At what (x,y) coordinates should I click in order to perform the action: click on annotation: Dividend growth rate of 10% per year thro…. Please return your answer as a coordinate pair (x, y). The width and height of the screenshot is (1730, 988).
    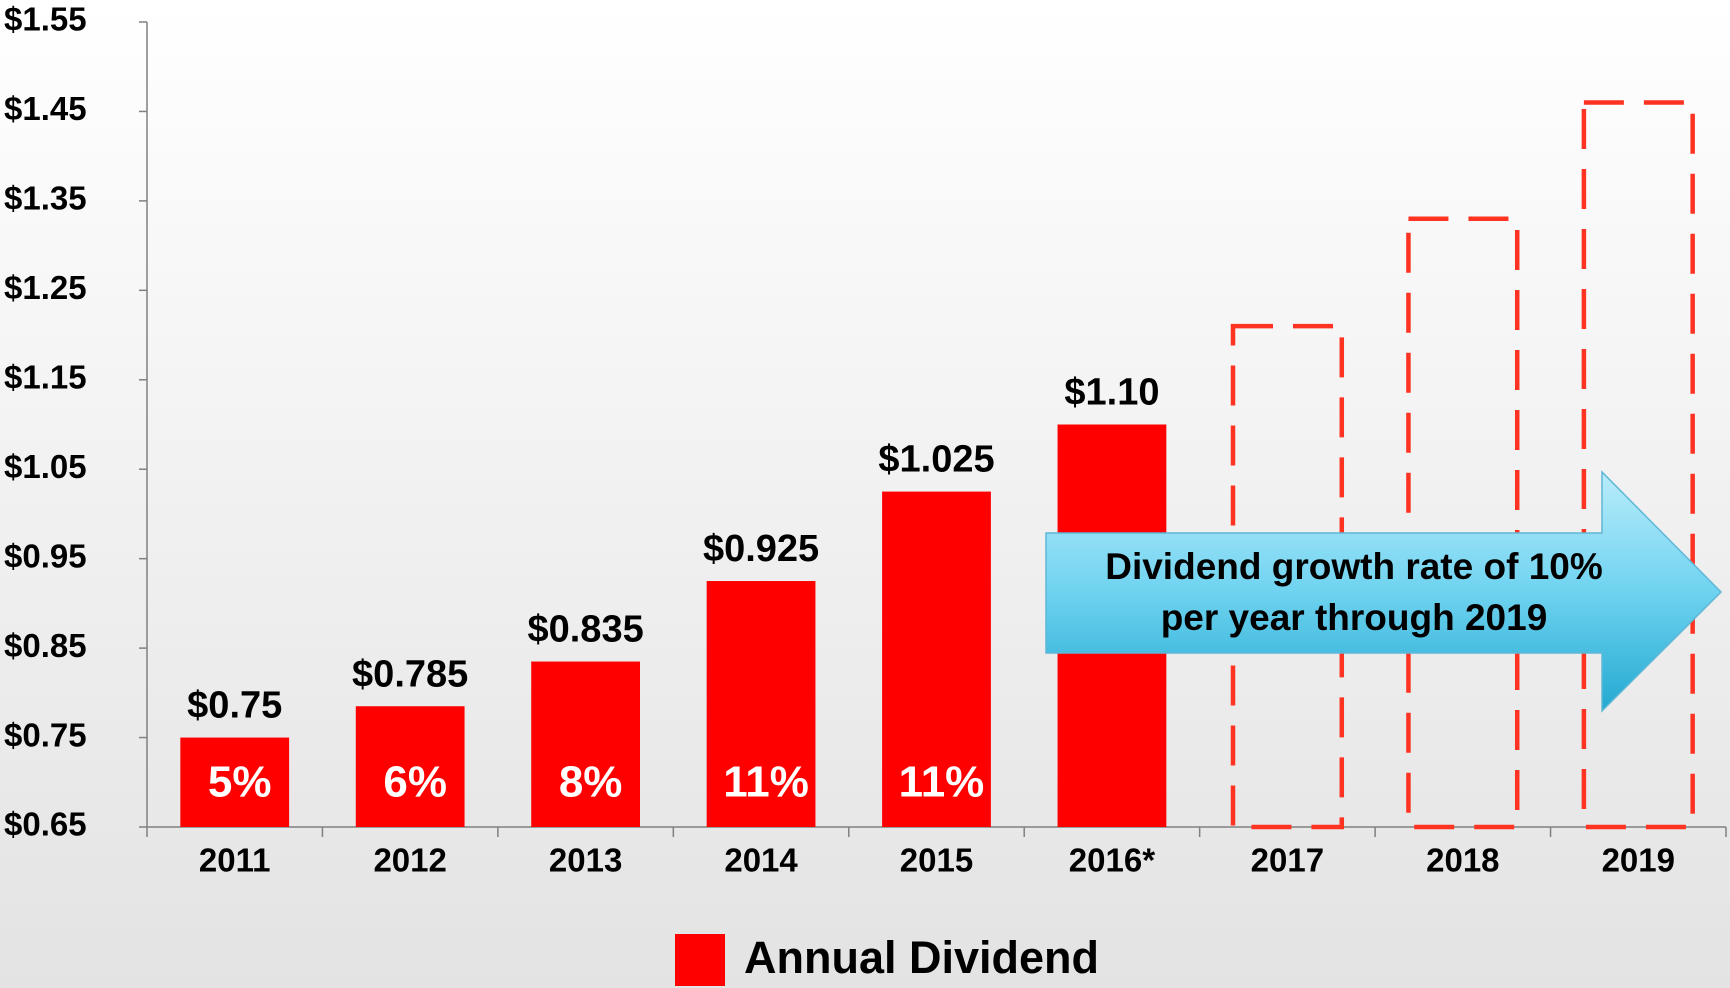
    Looking at the image, I should click on (1354, 592).